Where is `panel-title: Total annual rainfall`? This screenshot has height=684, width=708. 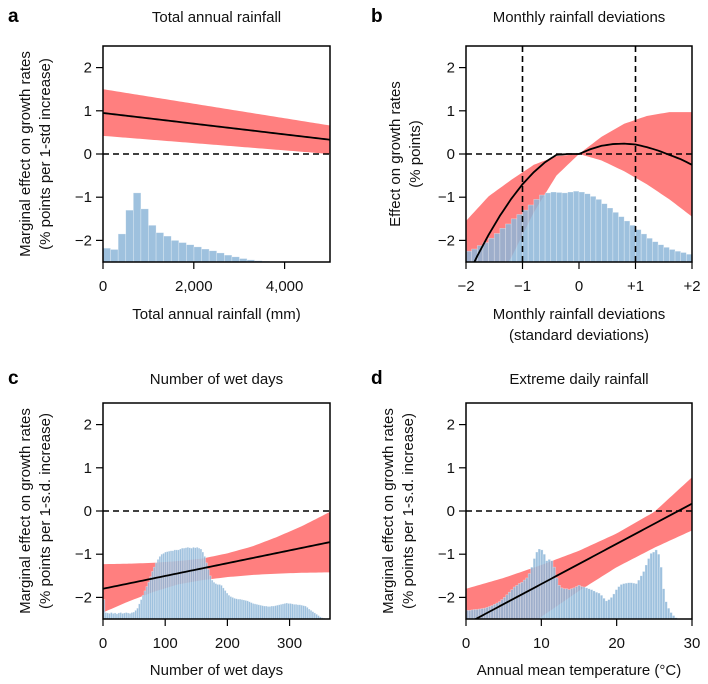
panel-title: Total annual rainfall is located at coordinates (216, 17).